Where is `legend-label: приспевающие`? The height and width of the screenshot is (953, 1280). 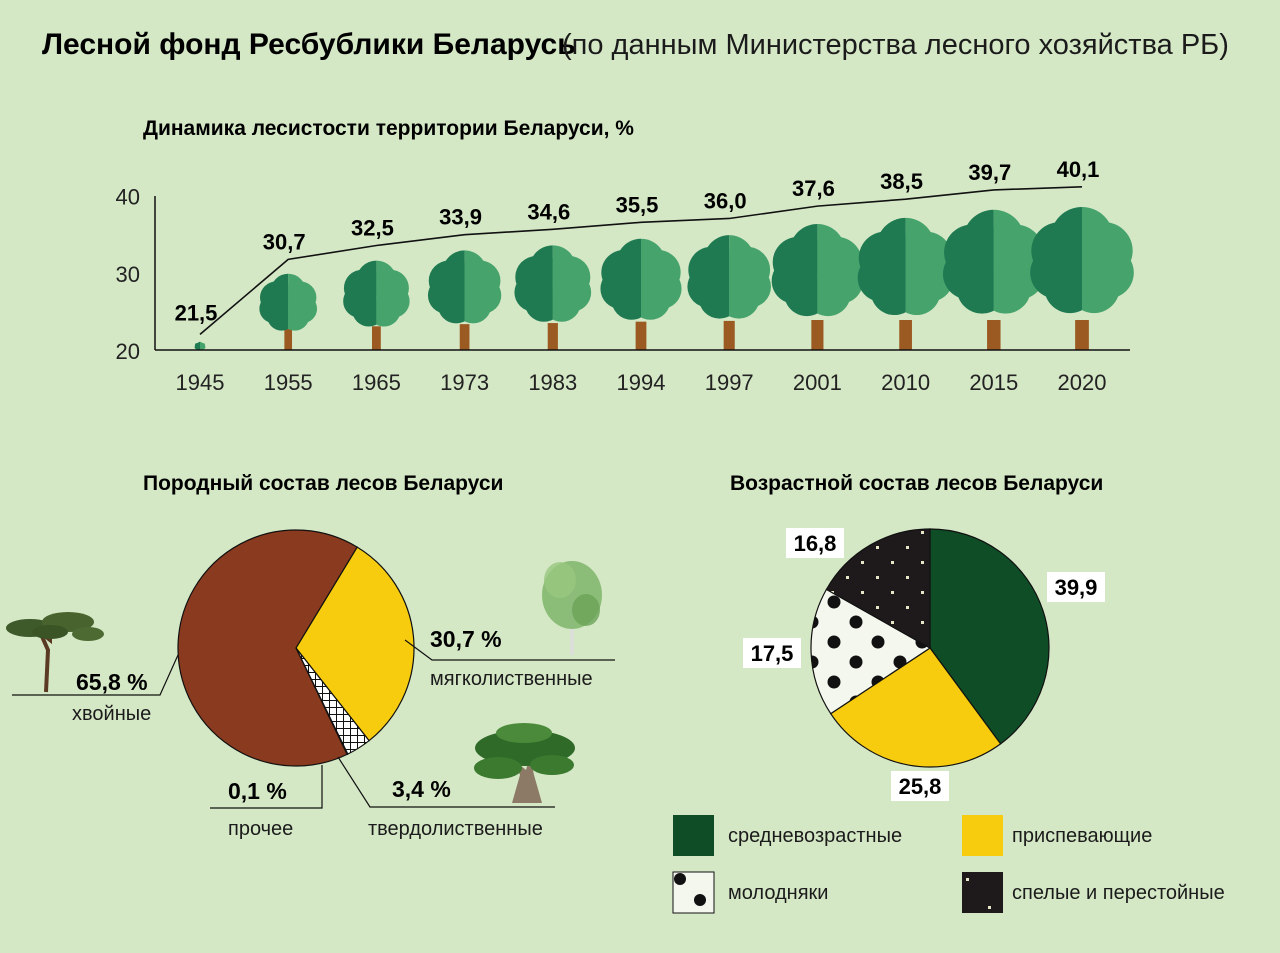
legend-label: приспевающие is located at coordinates (1082, 836).